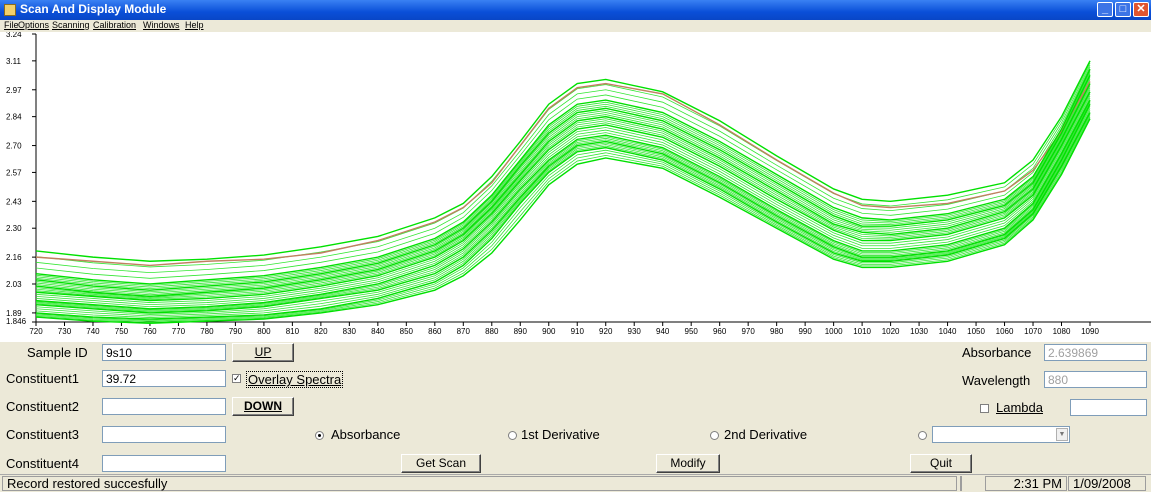 This screenshot has width=1151, height=492. Describe the element at coordinates (688, 463) in the screenshot. I see `modify-button: Modify` at that location.